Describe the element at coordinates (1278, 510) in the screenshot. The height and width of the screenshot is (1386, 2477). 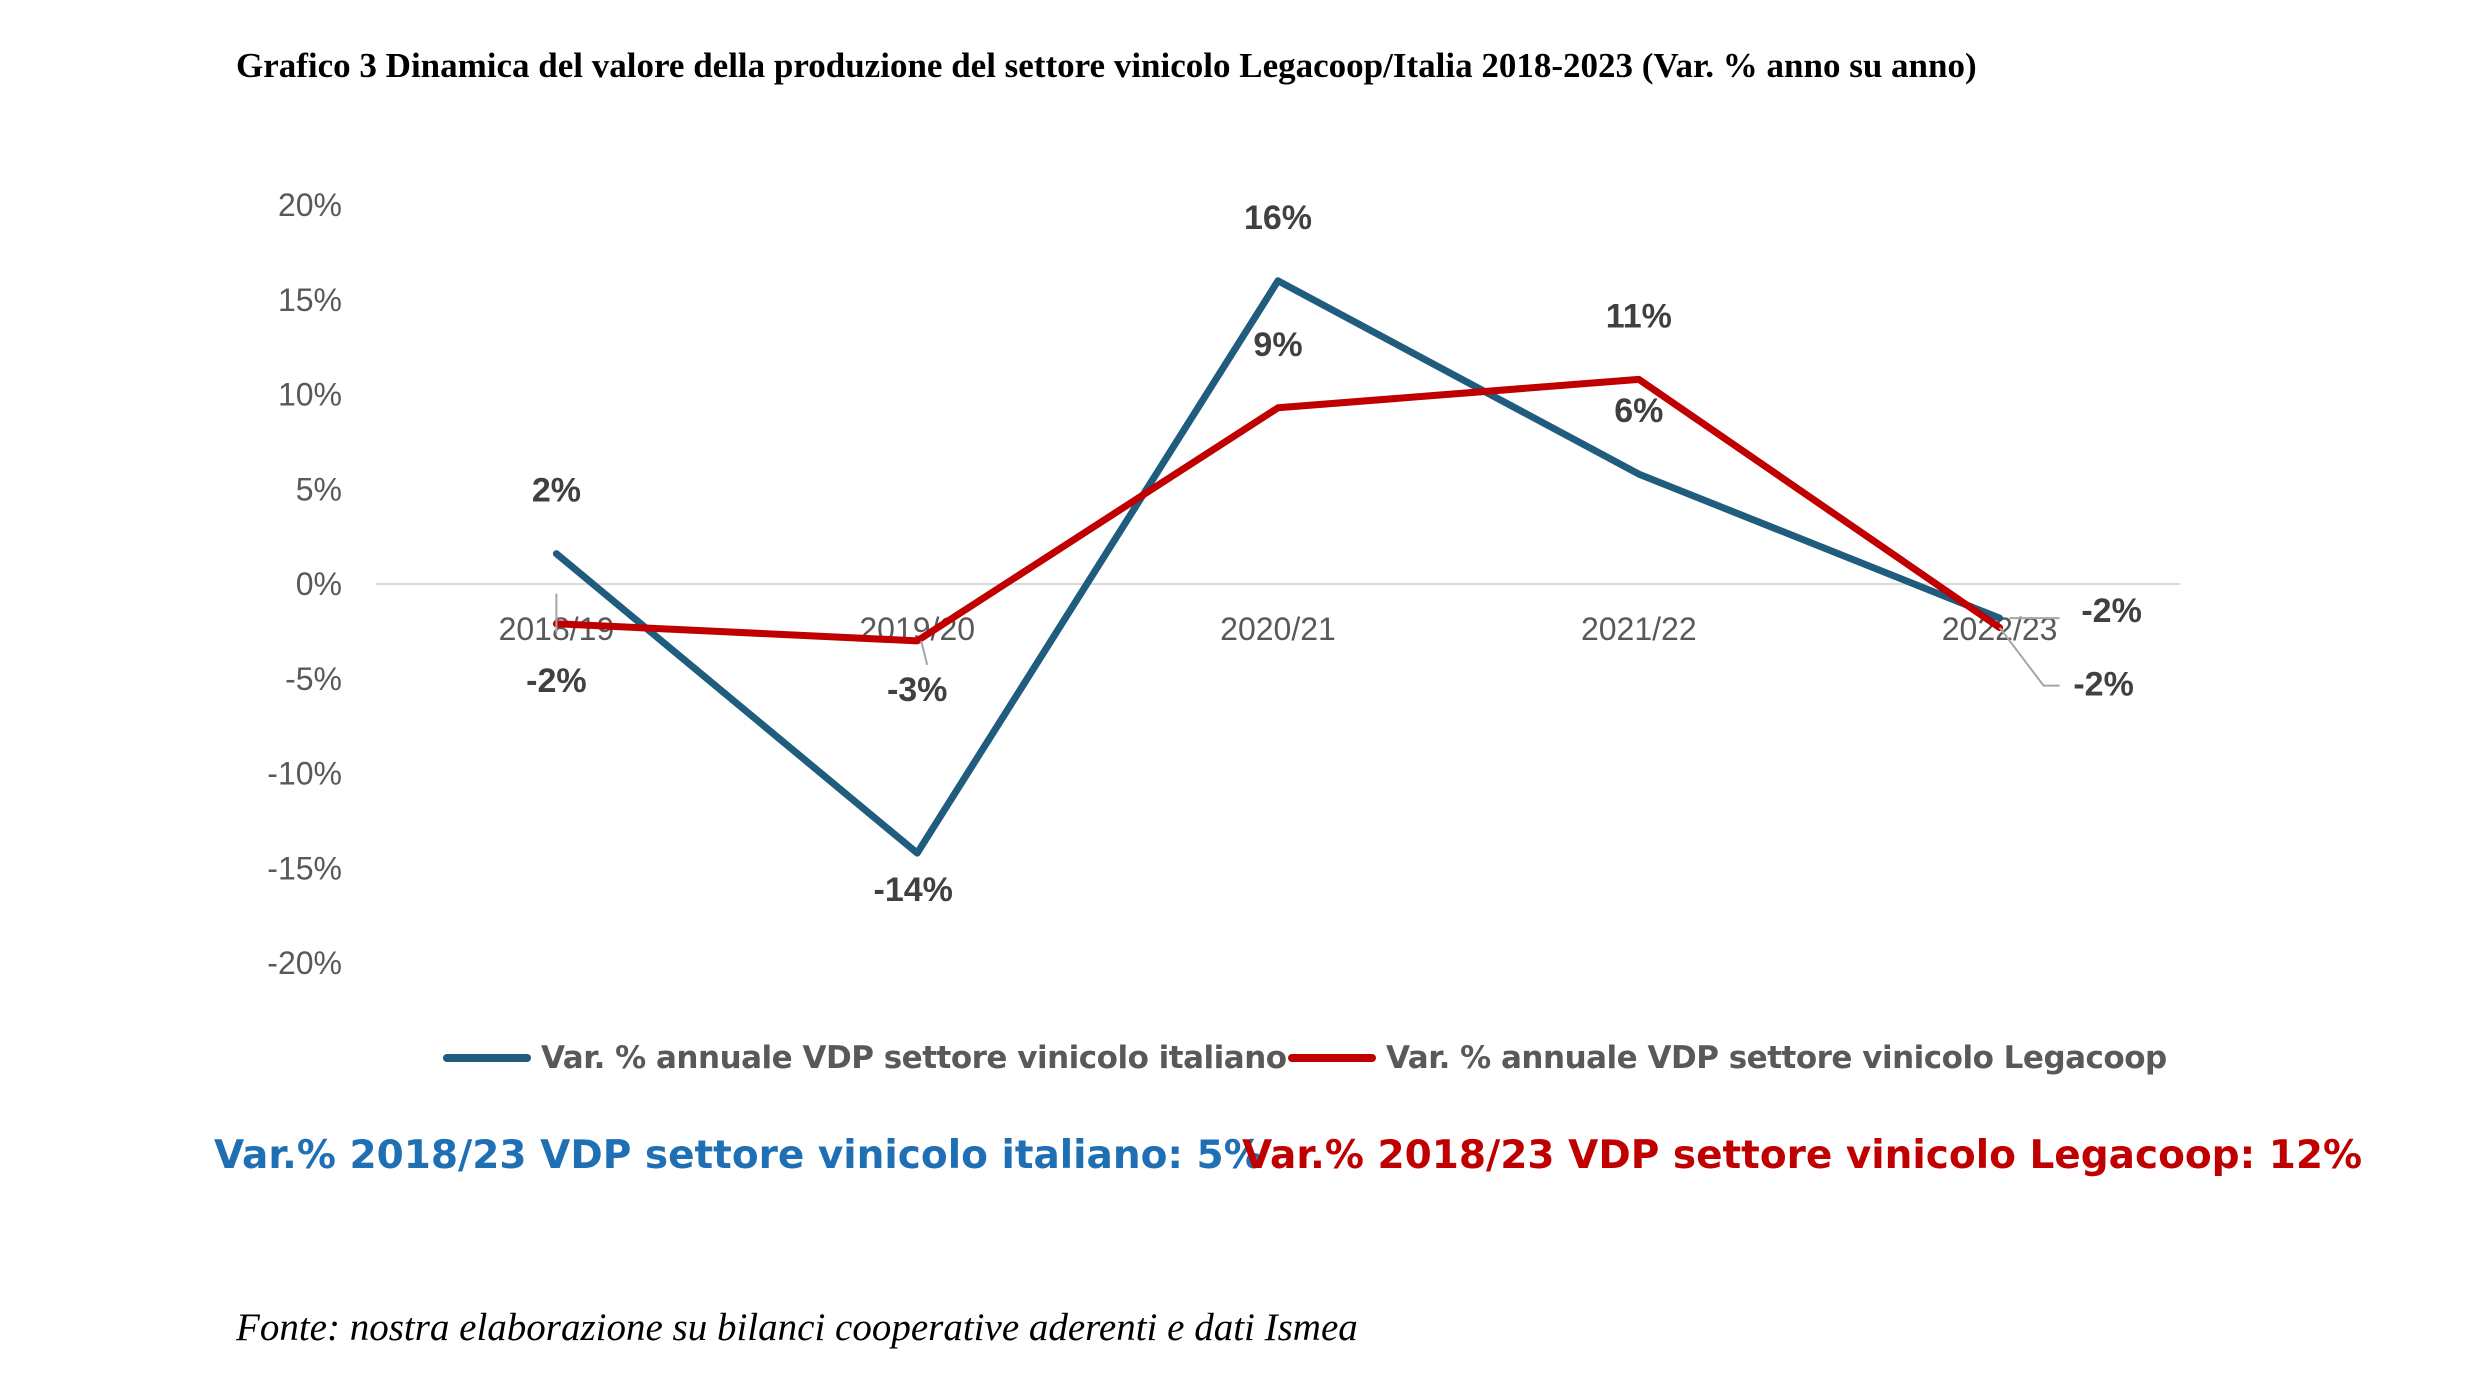
I see `series-line-legacoop` at that location.